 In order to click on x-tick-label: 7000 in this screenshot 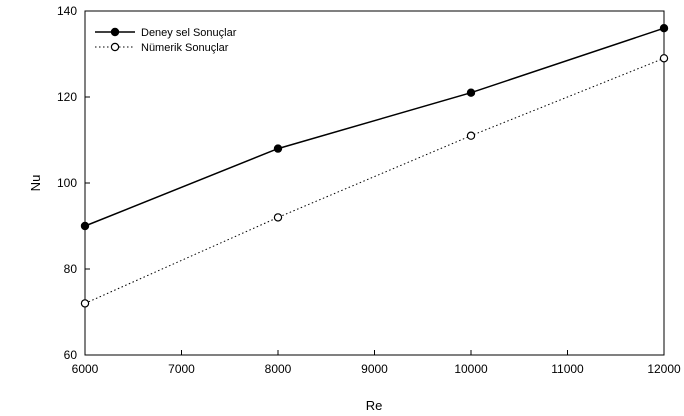, I will do `click(181, 369)`.